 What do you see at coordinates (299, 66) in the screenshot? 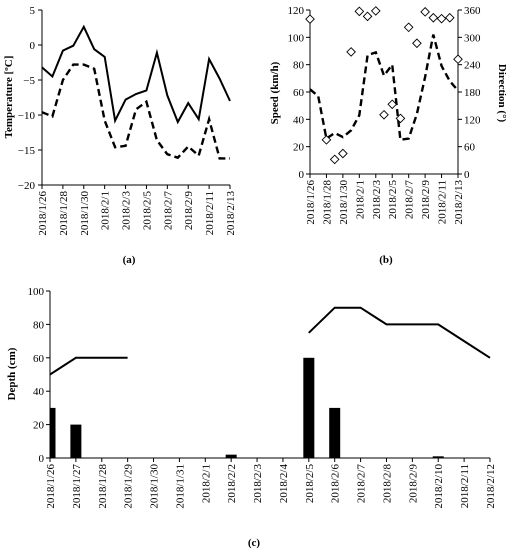
I see `panel-b-ytick-label: 80` at bounding box center [299, 66].